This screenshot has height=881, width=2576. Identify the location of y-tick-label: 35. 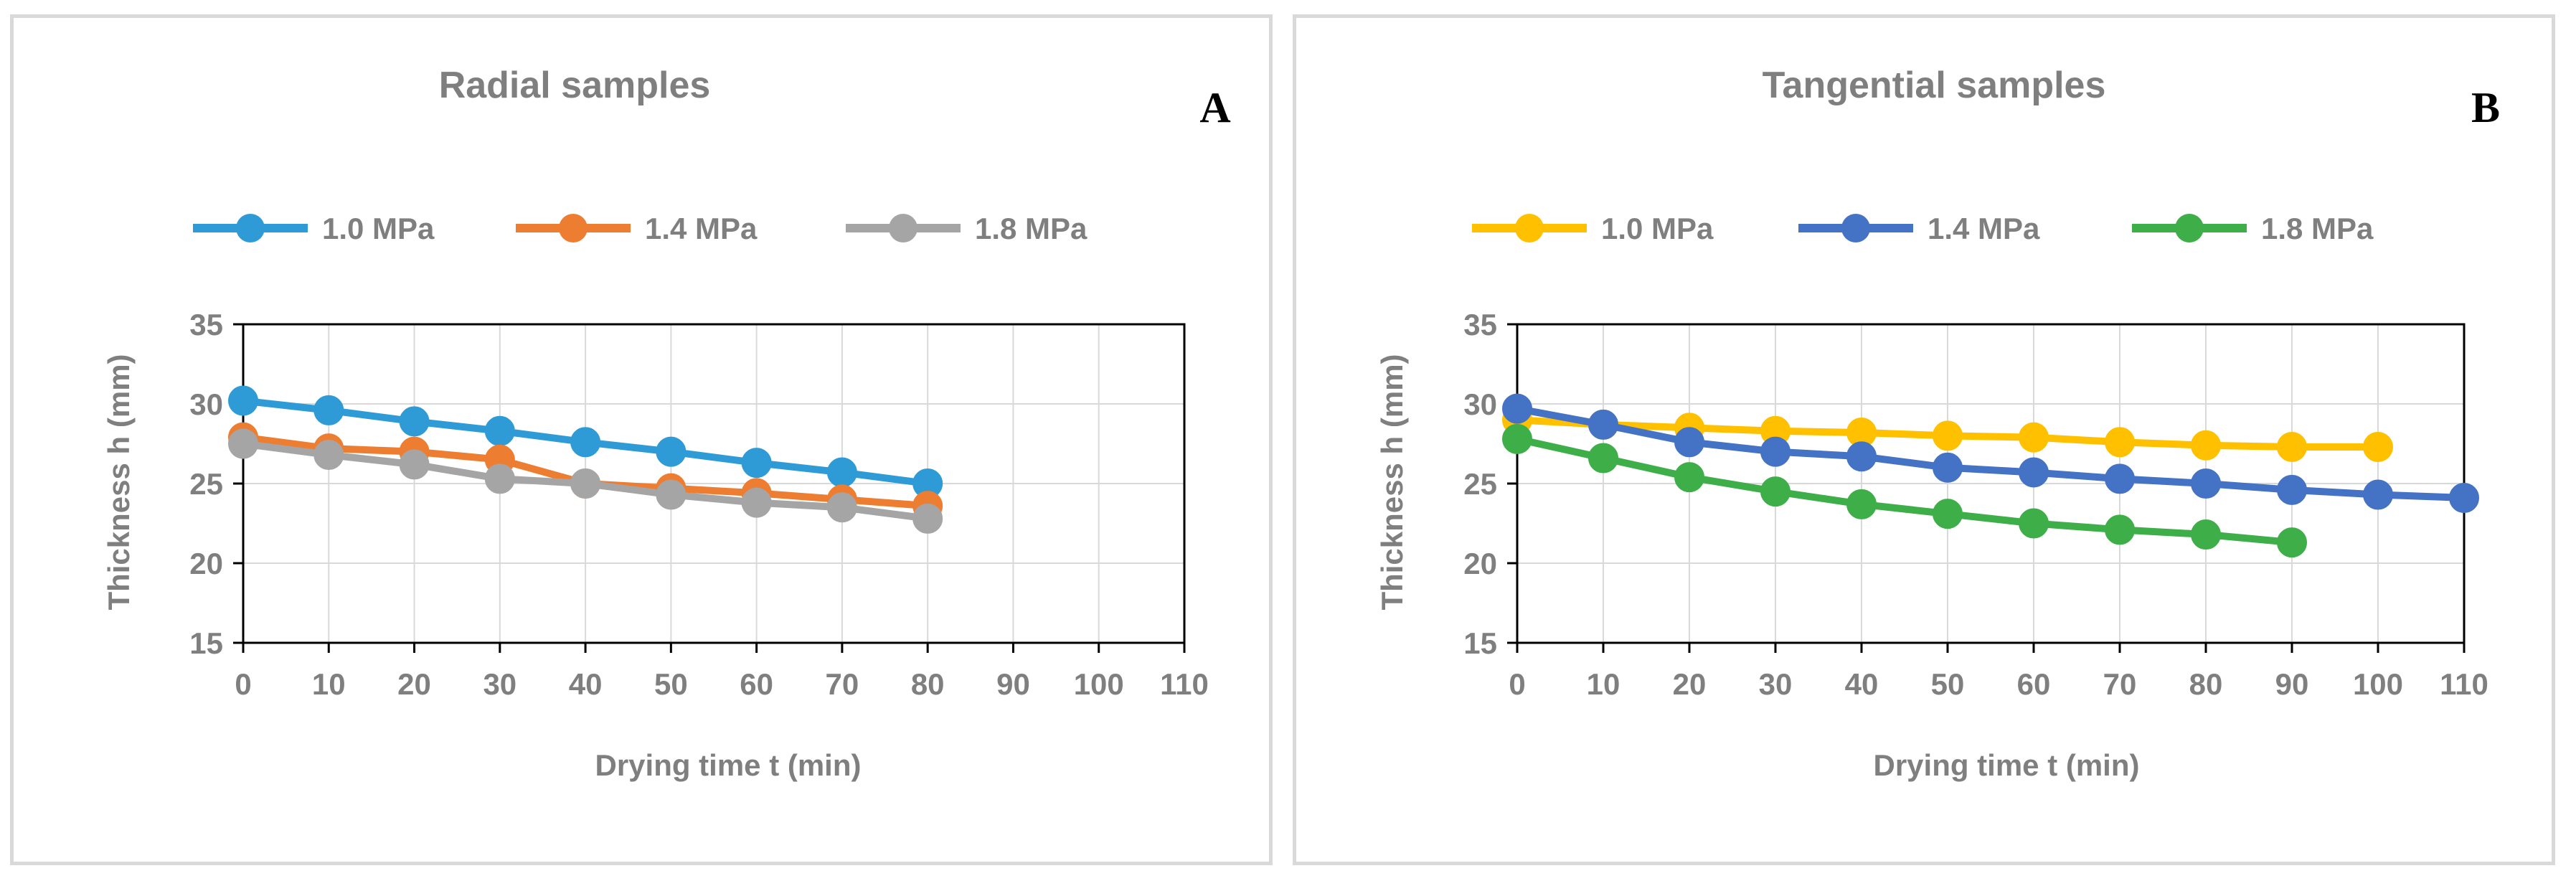
(206, 324).